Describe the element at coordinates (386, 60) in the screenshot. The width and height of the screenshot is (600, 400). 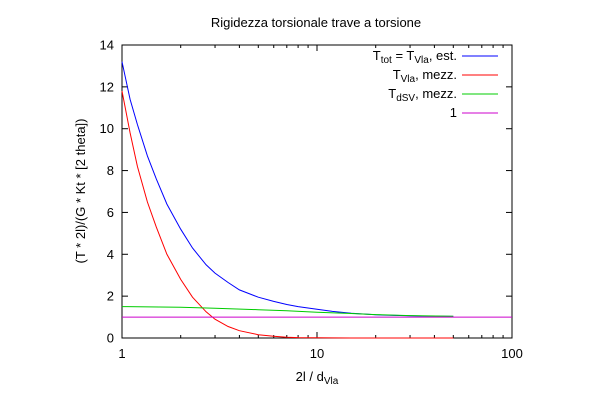
I see `legend-part-a-sub: tot` at that location.